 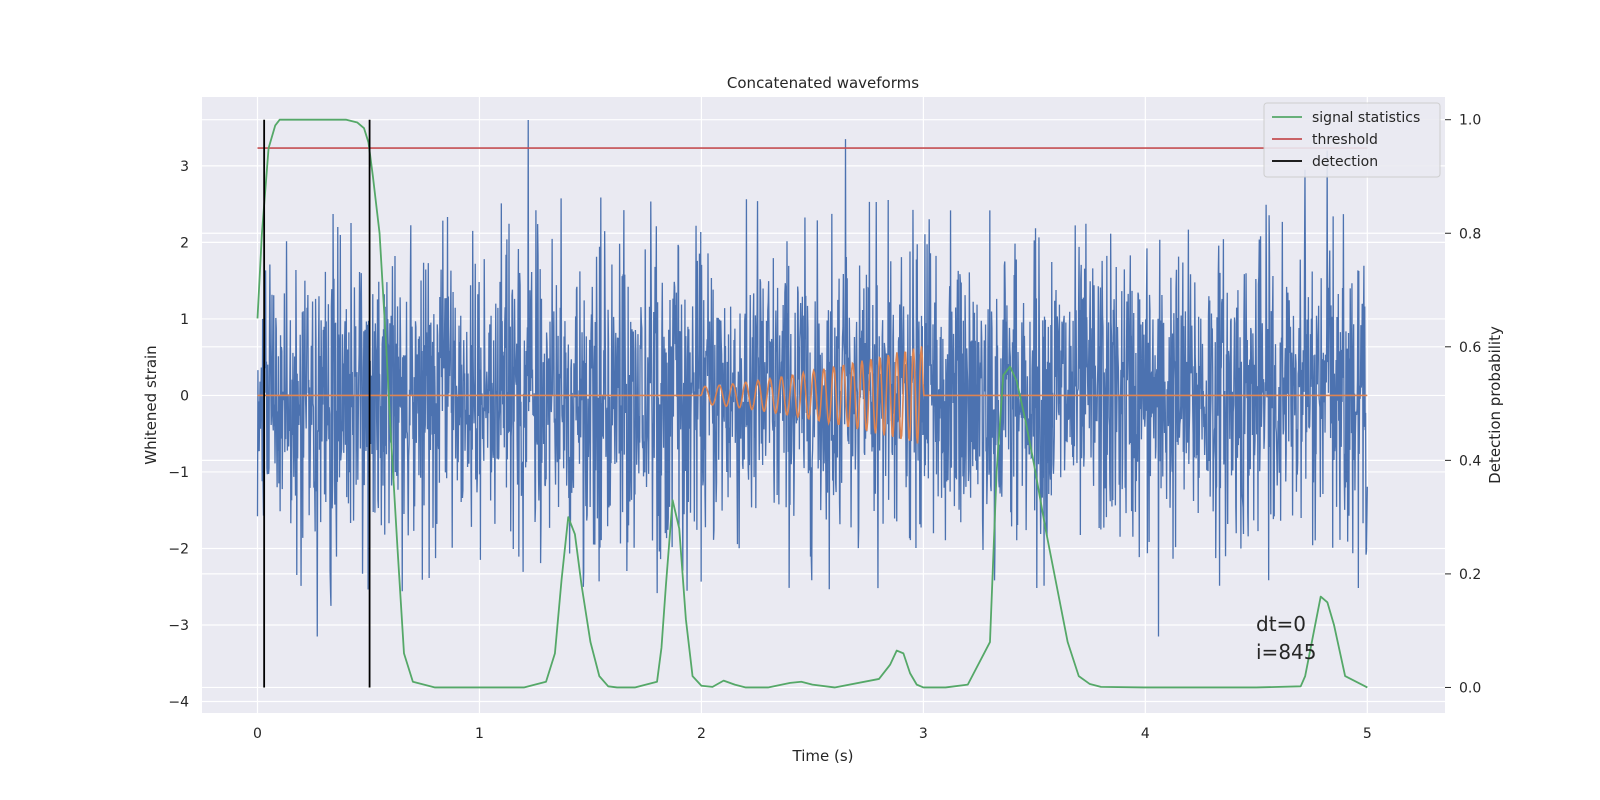 I want to click on legend-label-detection: detection, so click(x=1345, y=162).